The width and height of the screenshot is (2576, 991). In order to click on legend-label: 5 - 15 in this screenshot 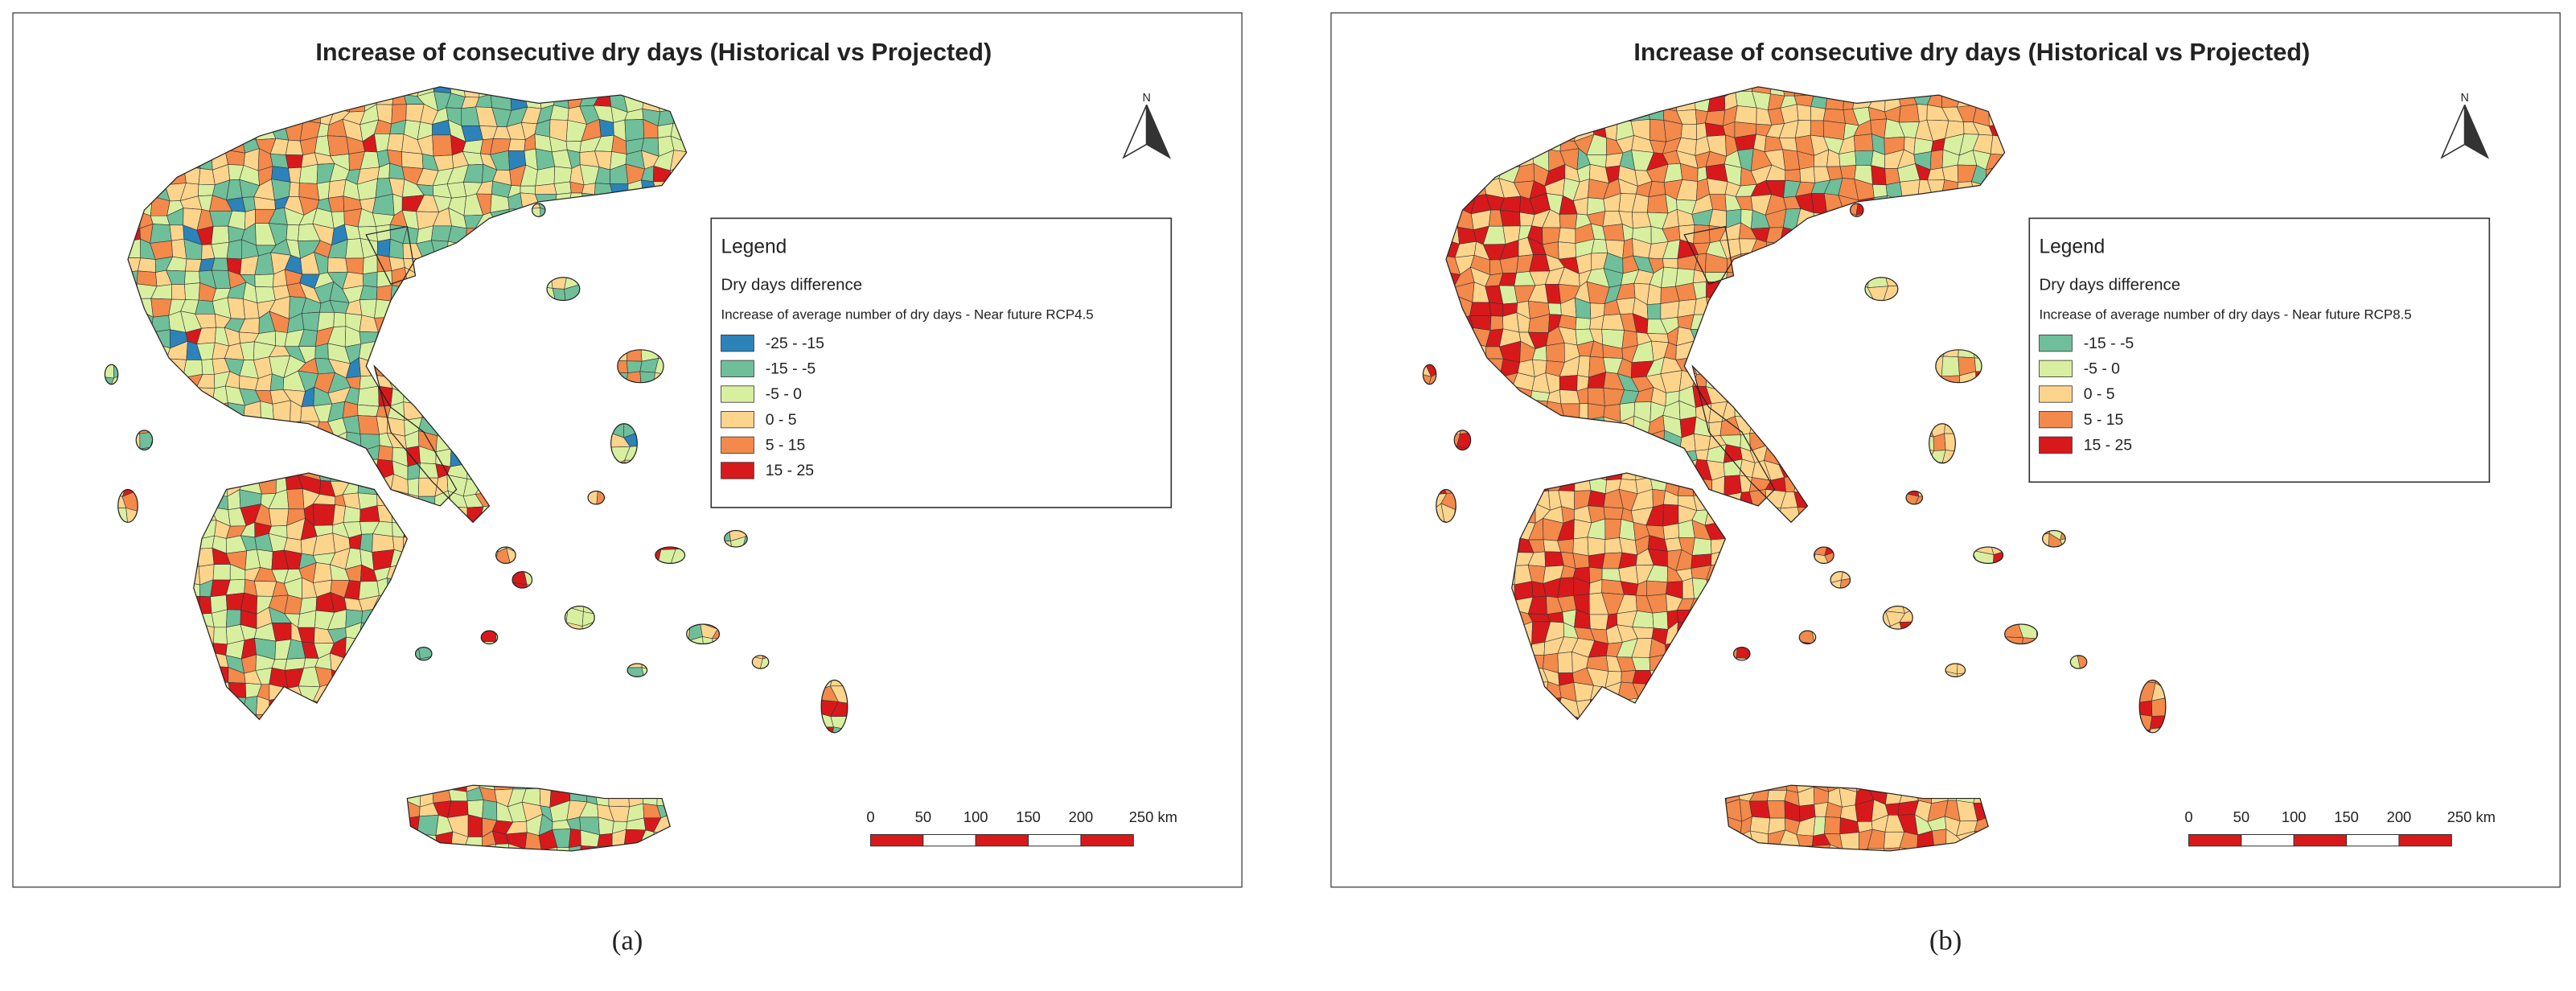, I will do `click(786, 445)`.